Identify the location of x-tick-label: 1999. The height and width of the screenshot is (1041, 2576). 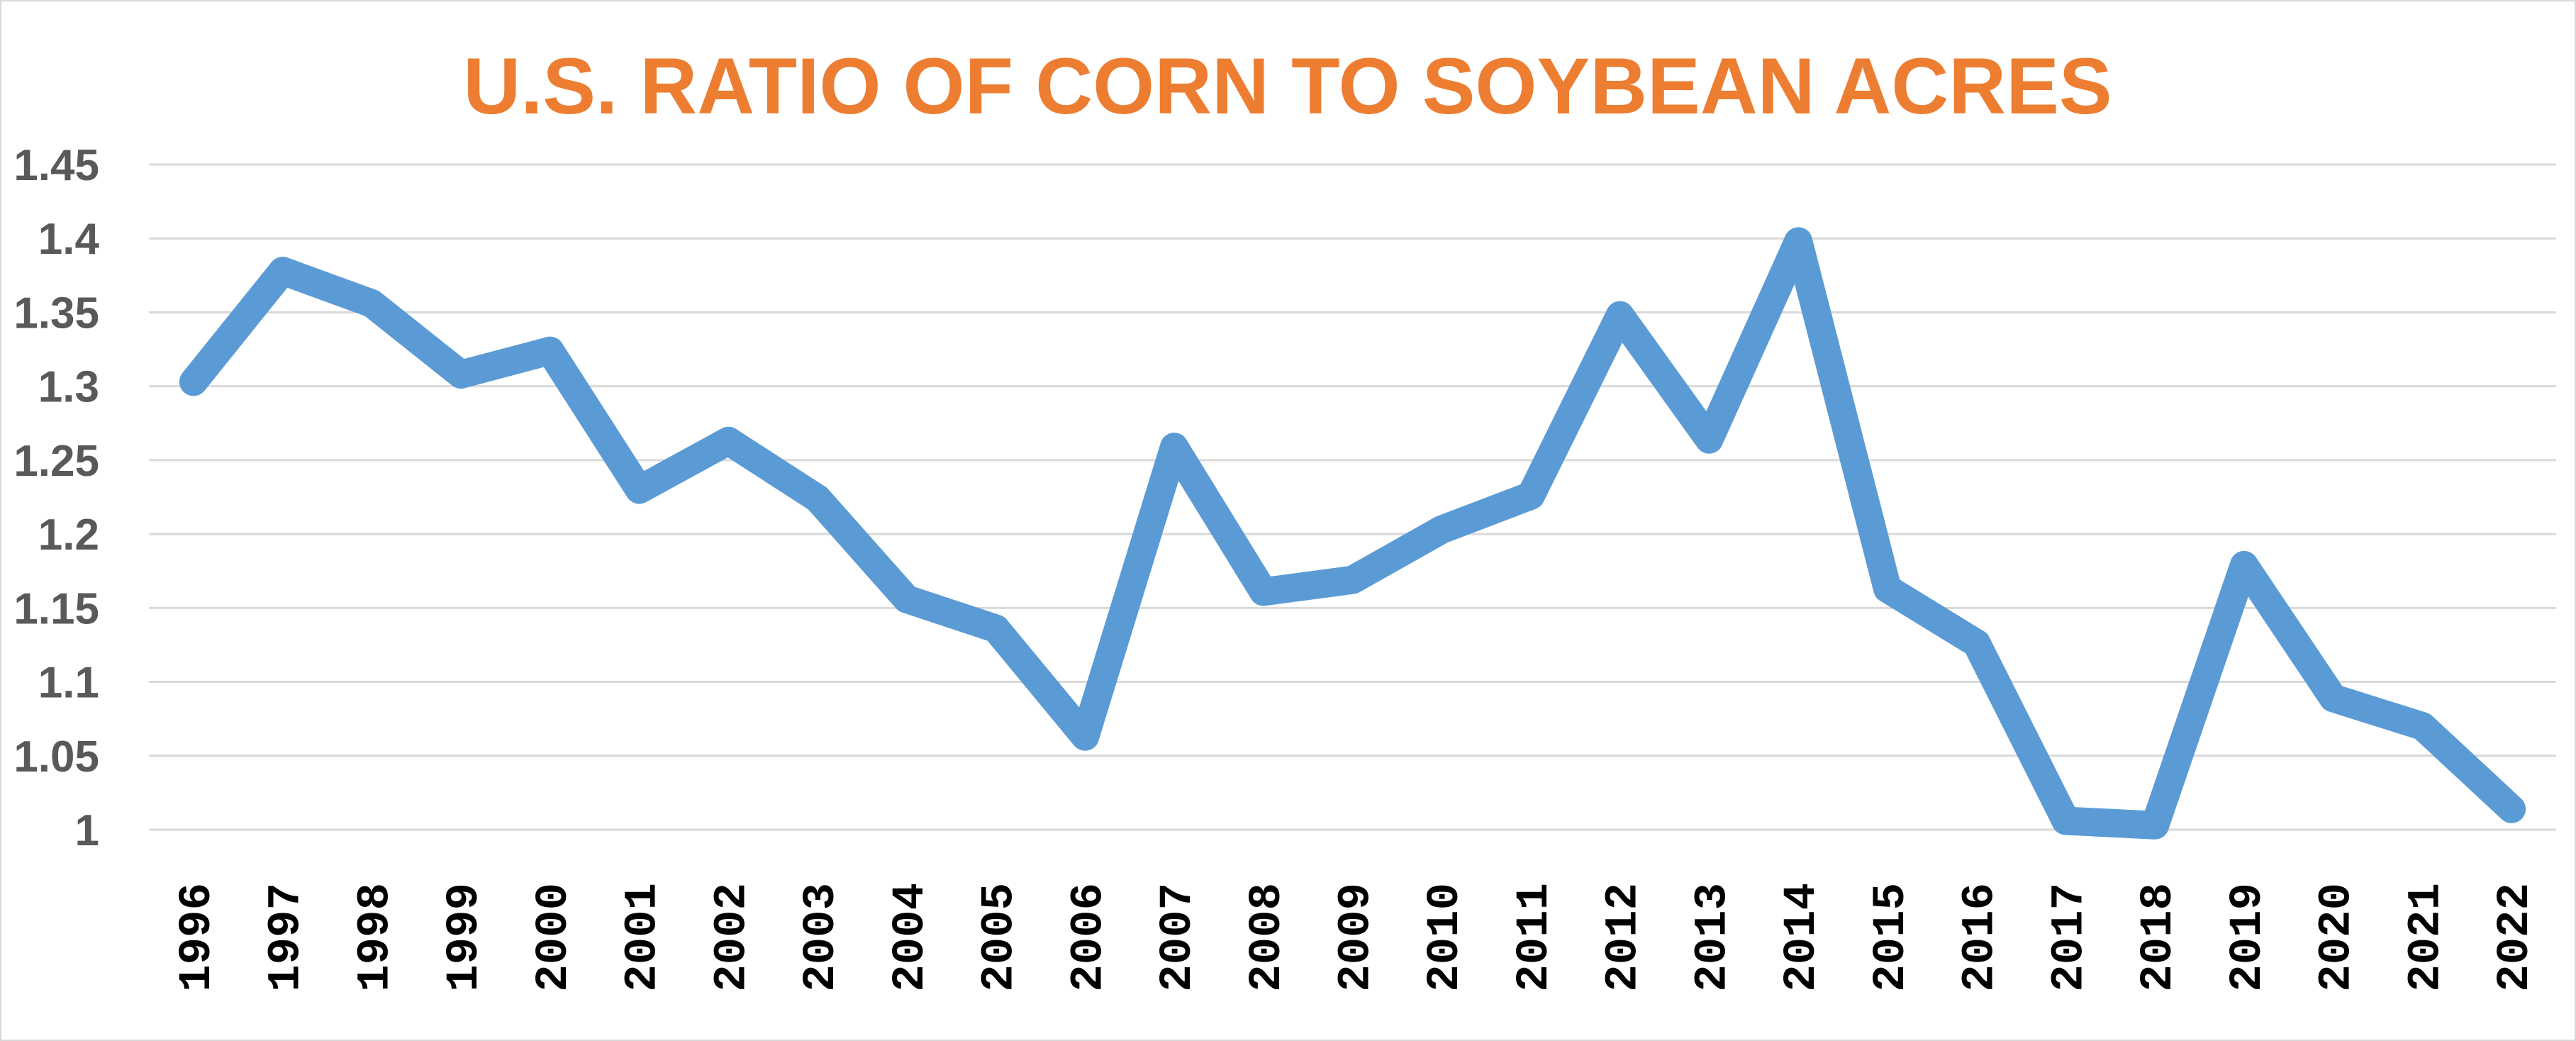
(465, 937).